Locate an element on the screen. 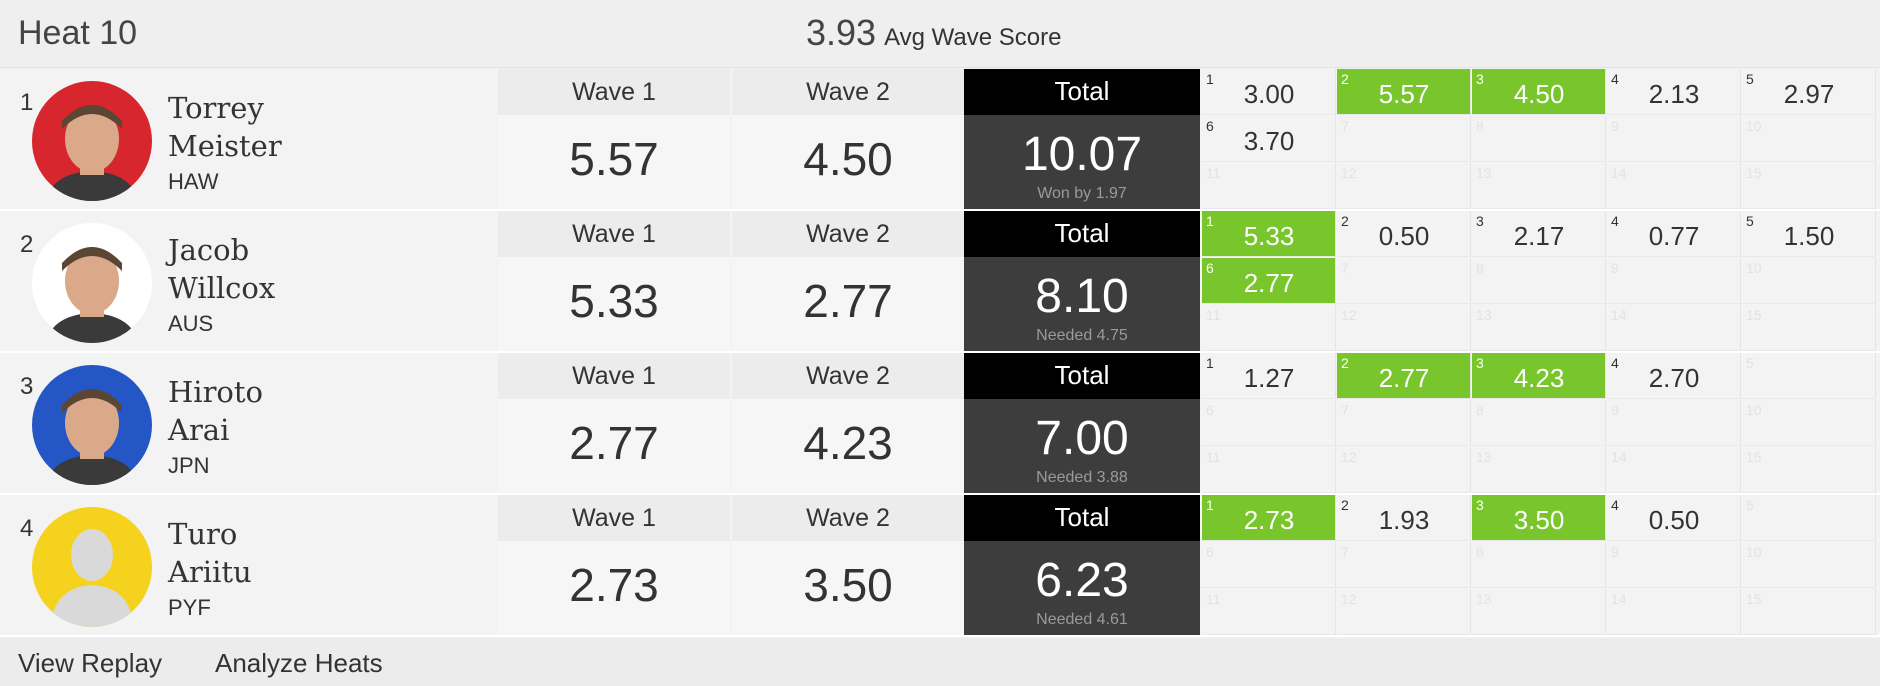 The image size is (1880, 686). wave-1-score: 2.77 is located at coordinates (614, 446).